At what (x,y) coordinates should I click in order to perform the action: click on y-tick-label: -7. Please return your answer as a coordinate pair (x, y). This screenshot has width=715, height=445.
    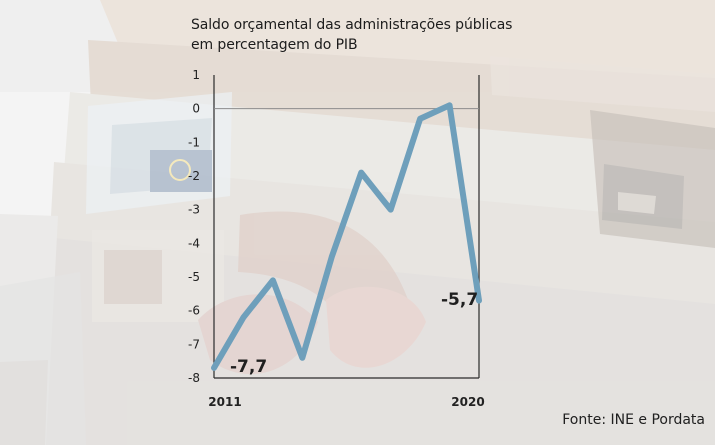
    Looking at the image, I should click on (194, 344).